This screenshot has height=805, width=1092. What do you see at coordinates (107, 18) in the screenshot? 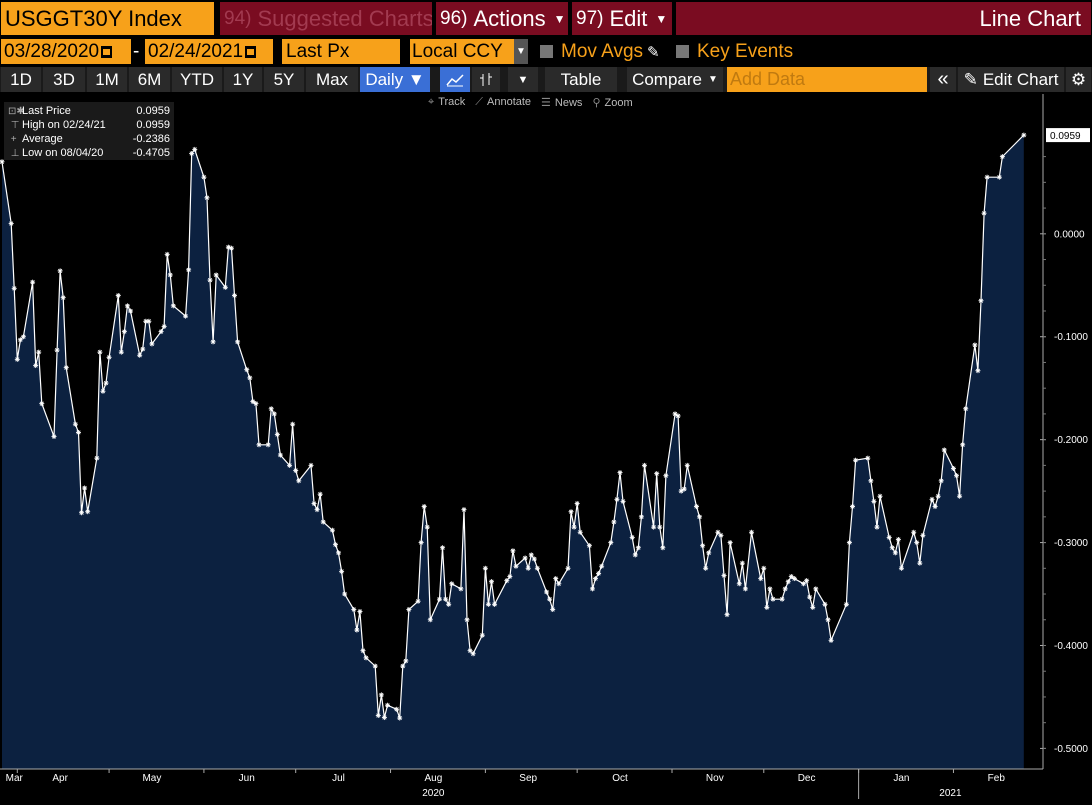
I see `security-ticker: USGGT30Y Index` at bounding box center [107, 18].